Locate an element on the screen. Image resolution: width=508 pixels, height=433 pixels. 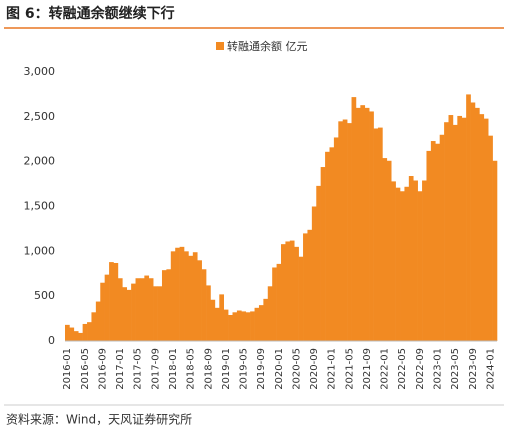
x-tick-label: 2023-01 is located at coordinates (437, 369).